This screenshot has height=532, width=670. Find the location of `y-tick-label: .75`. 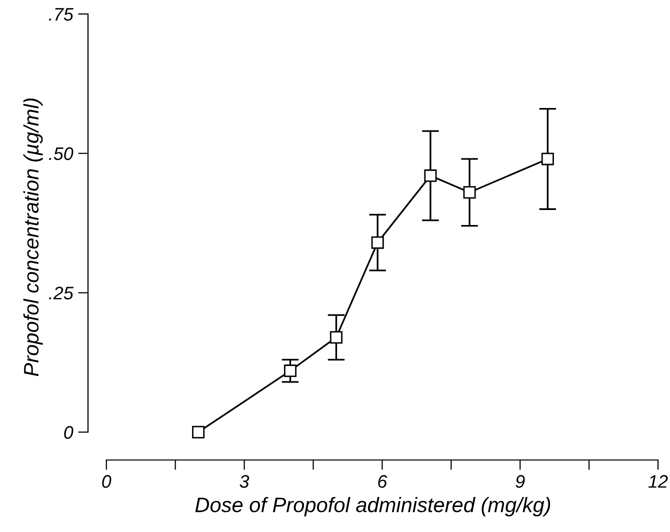

y-tick-label: .75 is located at coordinates (61, 14).